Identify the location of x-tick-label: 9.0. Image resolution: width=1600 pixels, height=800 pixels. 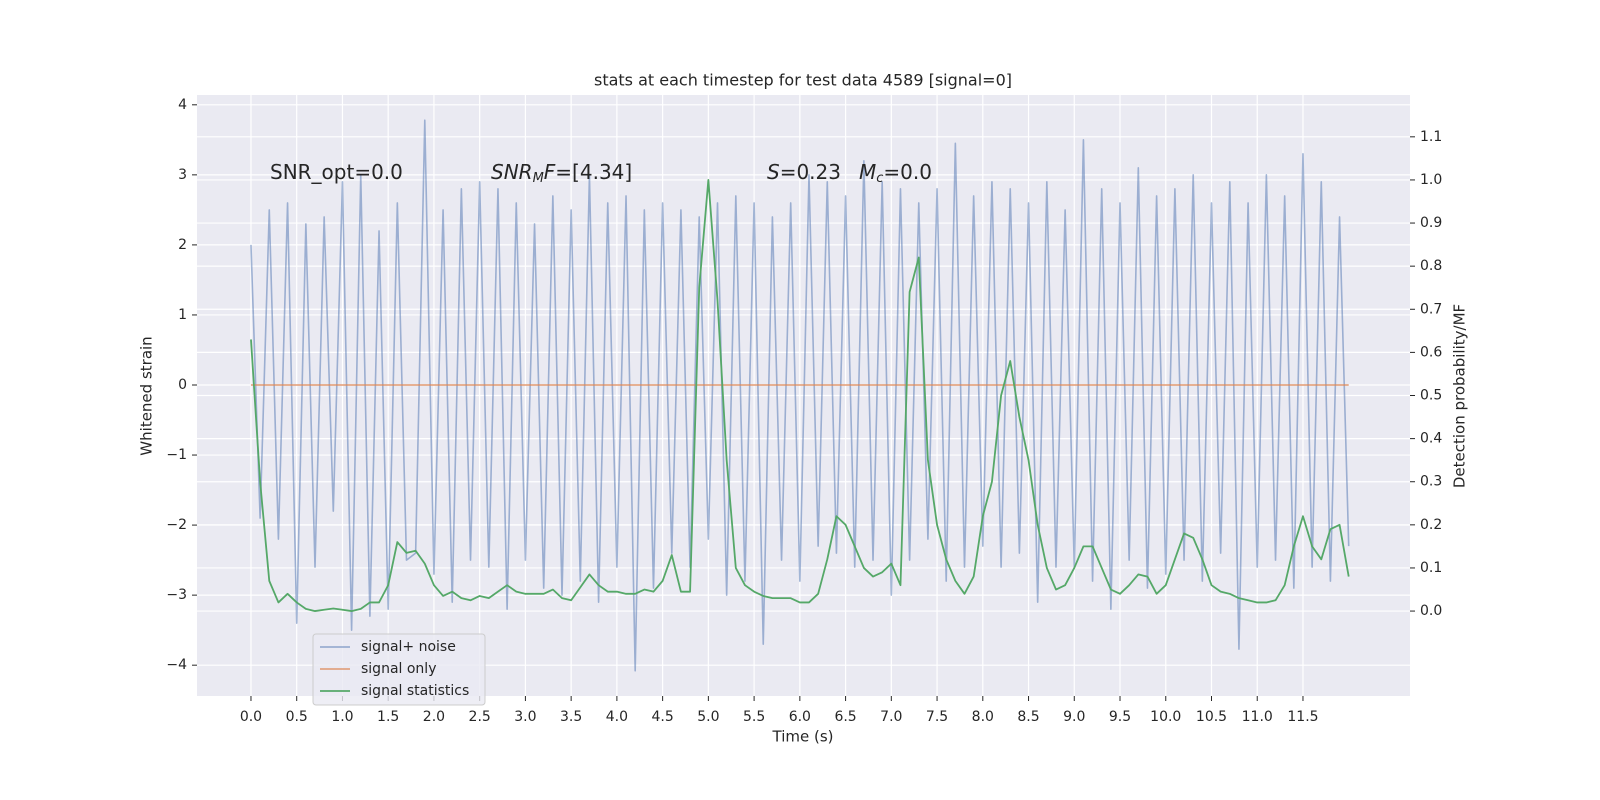
(1074, 717).